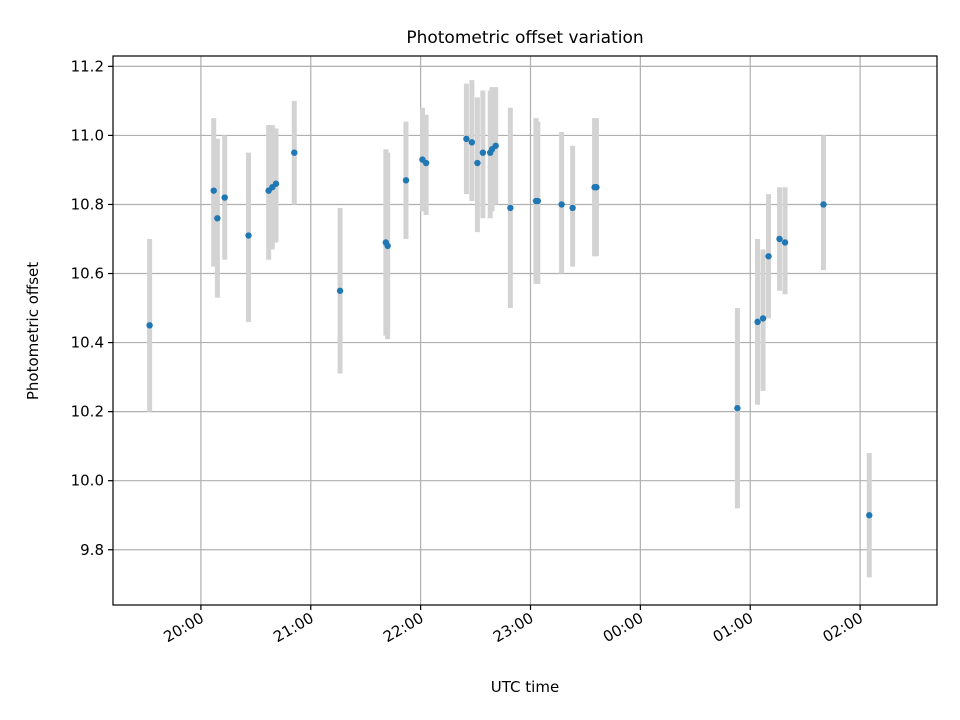 This screenshot has width=960, height=720. What do you see at coordinates (33, 331) in the screenshot?
I see `y-axis-label: Photometric offset` at bounding box center [33, 331].